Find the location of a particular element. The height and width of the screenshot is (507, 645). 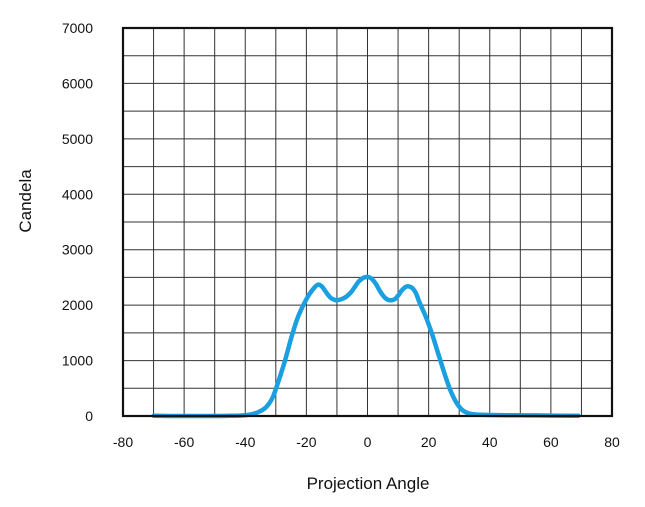

y-tick-label: 2000 is located at coordinates (77, 305).